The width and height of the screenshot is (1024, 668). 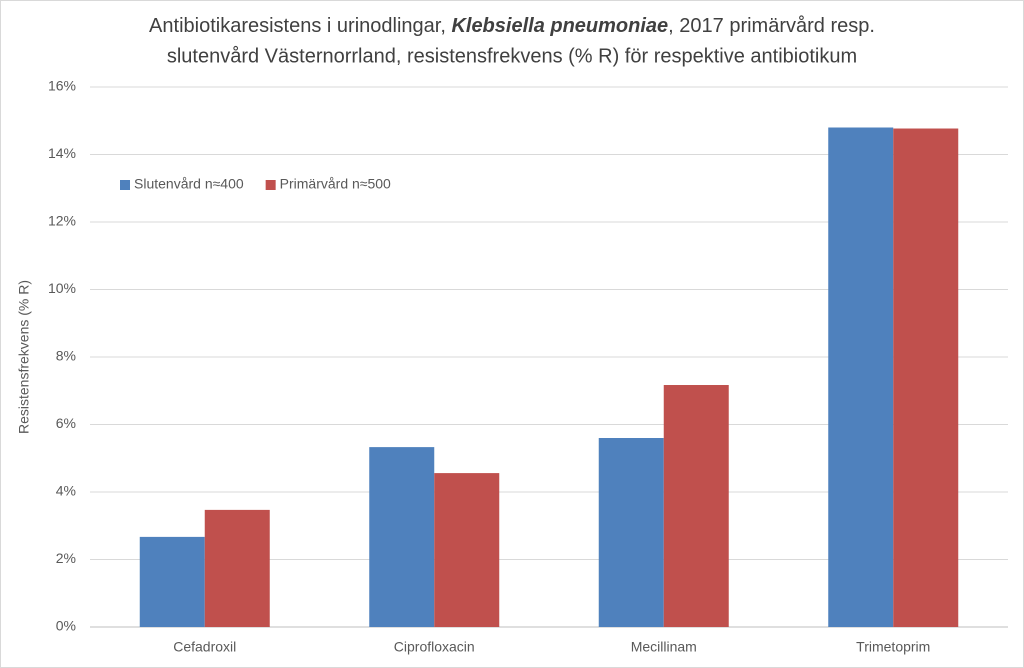 What do you see at coordinates (66, 491) in the screenshot?
I see `y-tick-label: 4%` at bounding box center [66, 491].